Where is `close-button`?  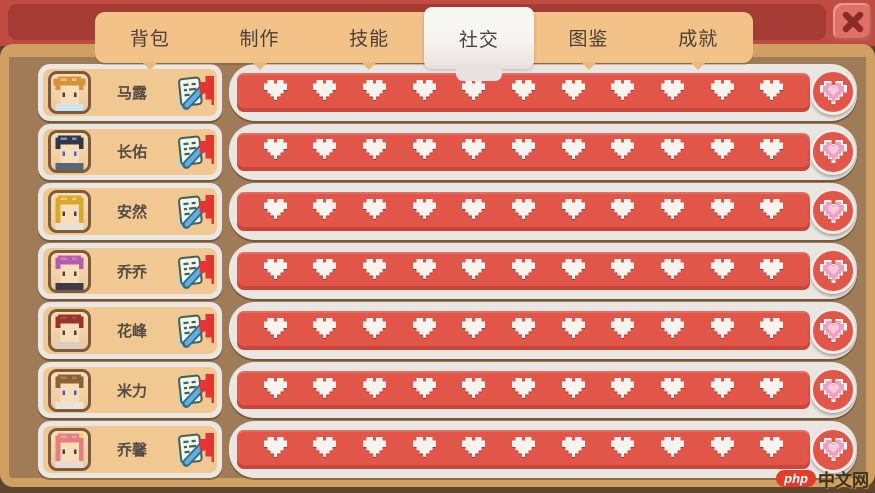
close-button is located at coordinates (852, 22).